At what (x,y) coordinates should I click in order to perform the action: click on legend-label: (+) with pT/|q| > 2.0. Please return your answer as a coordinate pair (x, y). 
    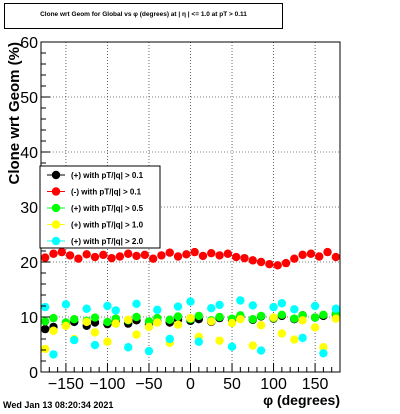
    Looking at the image, I should click on (107, 241).